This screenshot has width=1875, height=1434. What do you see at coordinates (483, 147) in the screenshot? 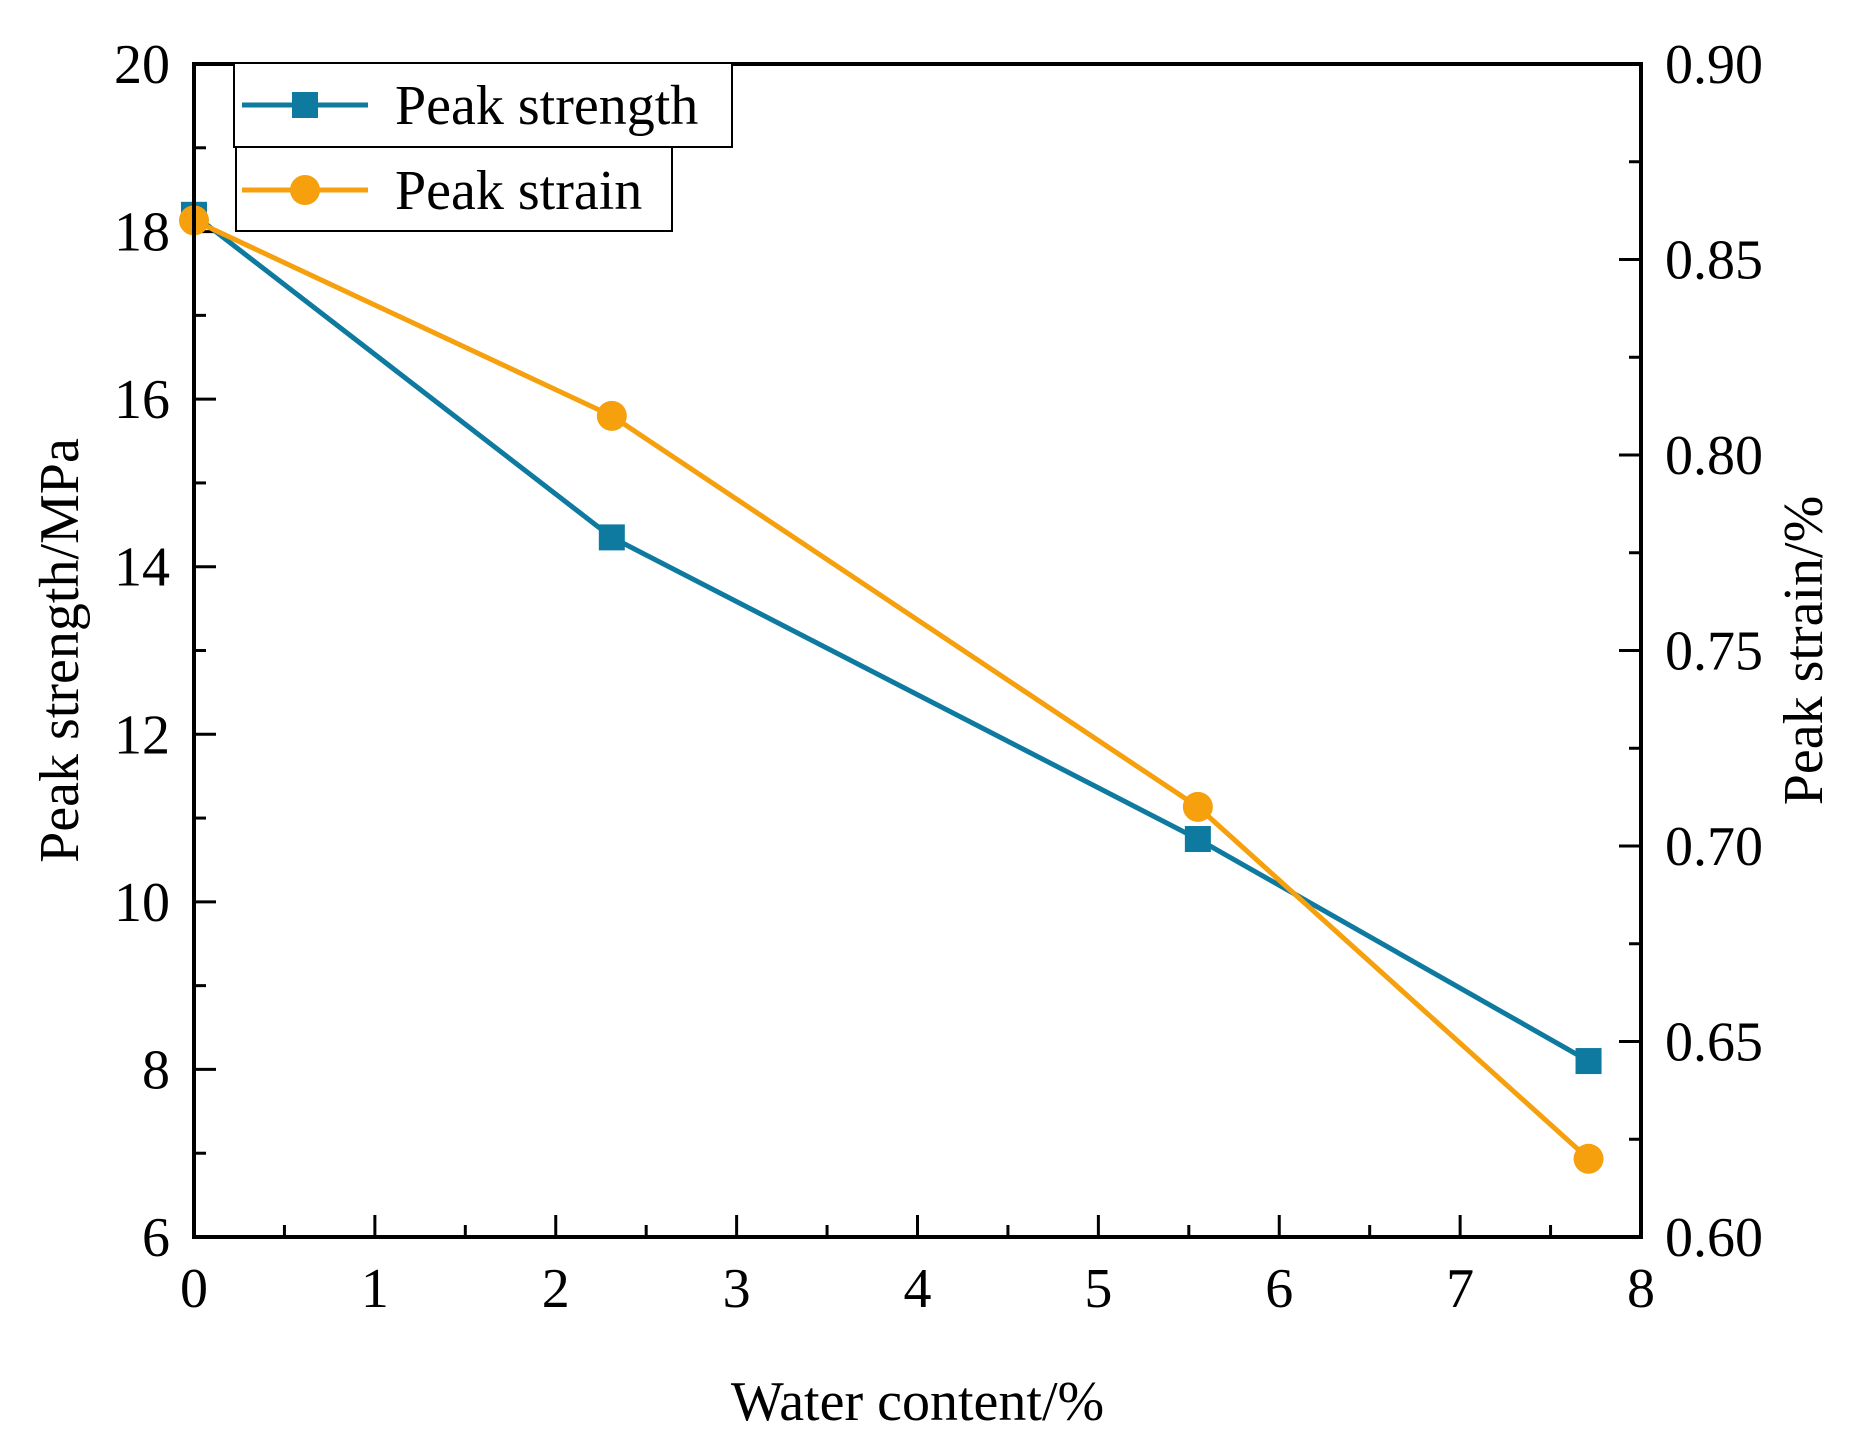
I see `legend: Peak strength Peak strain` at bounding box center [483, 147].